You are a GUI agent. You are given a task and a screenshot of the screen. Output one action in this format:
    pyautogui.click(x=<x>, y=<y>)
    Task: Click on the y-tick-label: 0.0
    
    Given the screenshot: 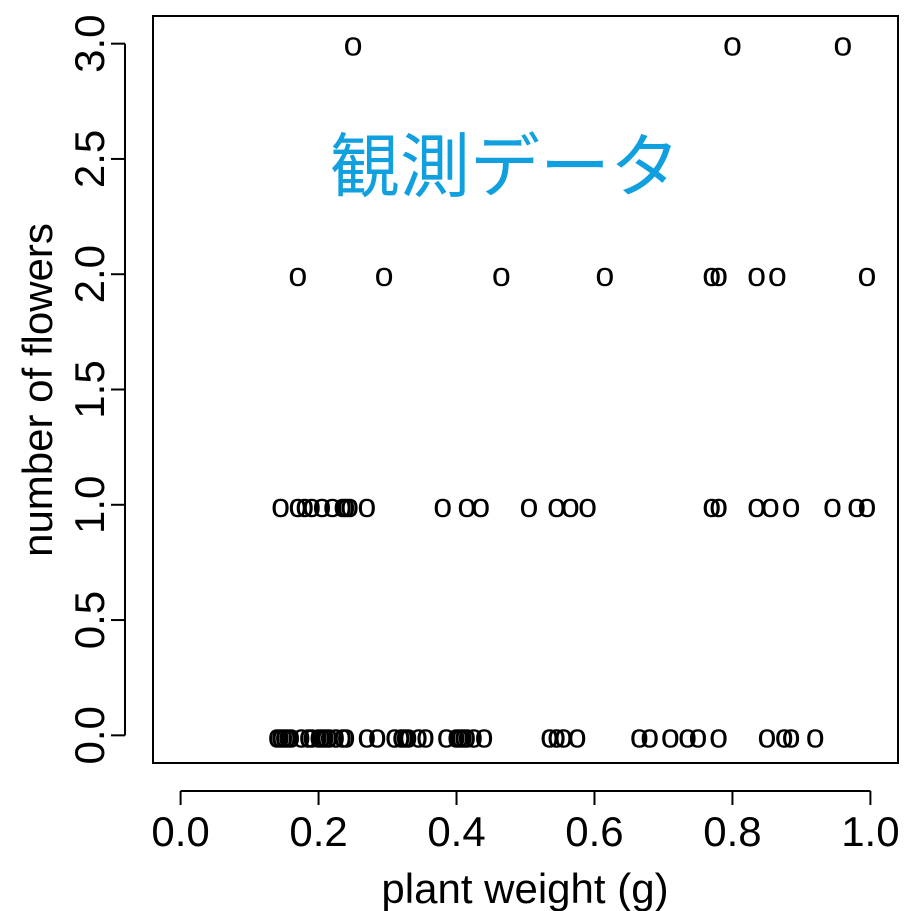 What is the action you would take?
    pyautogui.click(x=89, y=735)
    